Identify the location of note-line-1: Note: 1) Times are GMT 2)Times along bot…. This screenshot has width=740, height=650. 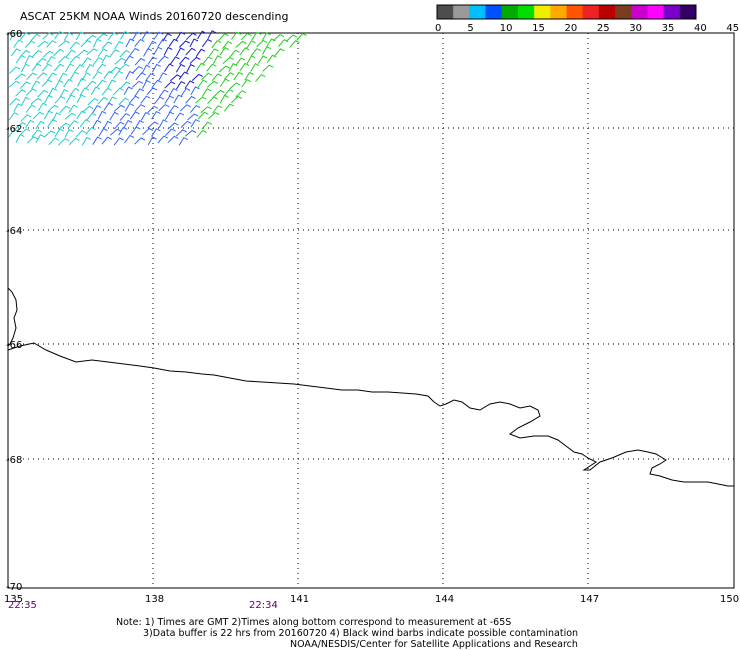
(313, 622).